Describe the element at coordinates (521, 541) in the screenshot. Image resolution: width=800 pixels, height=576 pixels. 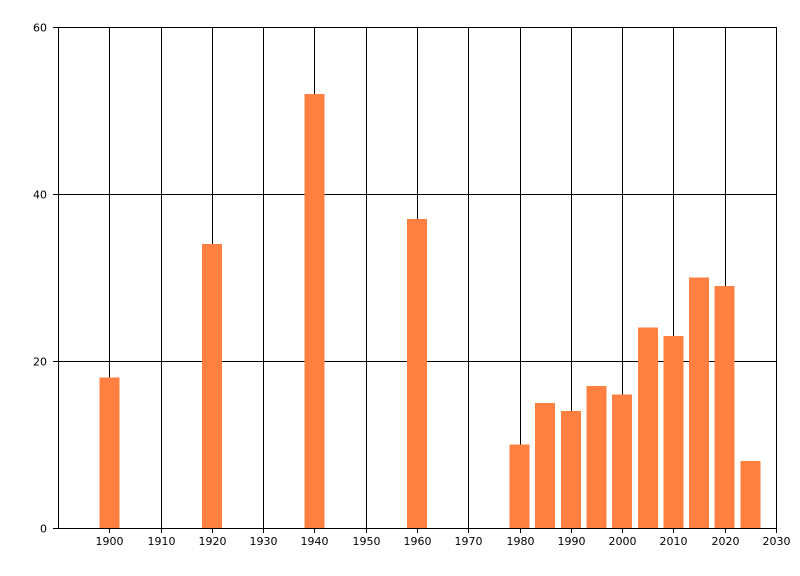
I see `x-tick-label-1980: 1980` at that location.